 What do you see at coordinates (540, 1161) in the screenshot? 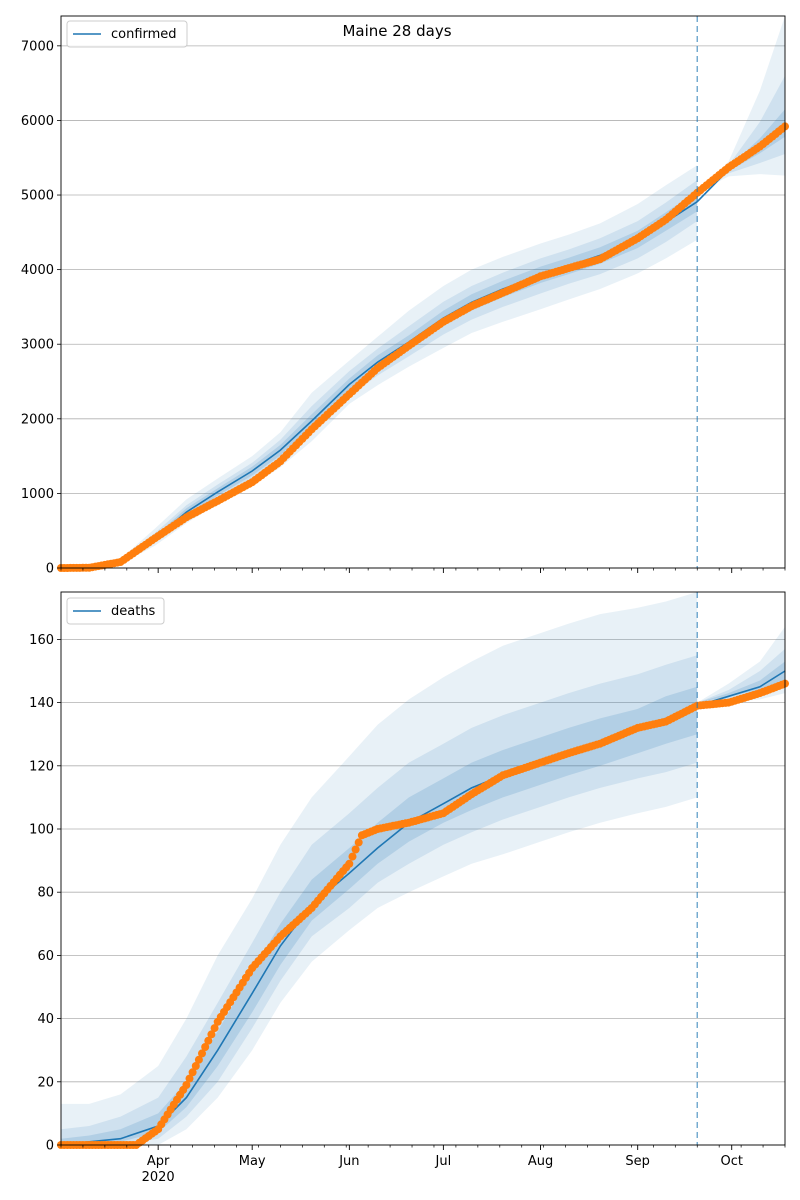
I see `x-tick-label: Aug` at bounding box center [540, 1161].